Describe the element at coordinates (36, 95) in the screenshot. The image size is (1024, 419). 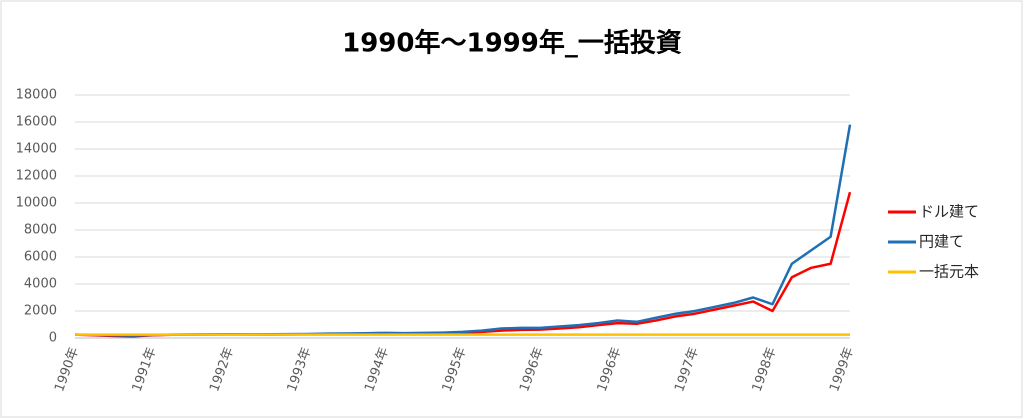
I see `y-tick-label: 18000` at that location.